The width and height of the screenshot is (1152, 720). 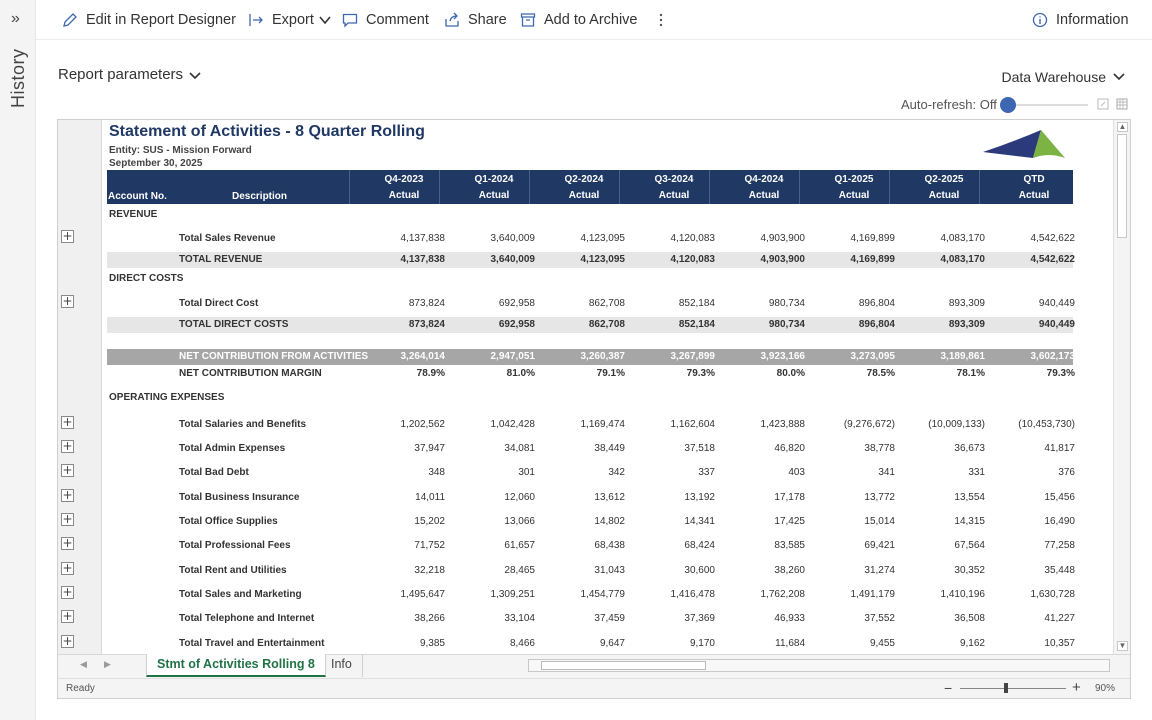 I want to click on section-label: REVENUE, so click(x=133, y=214).